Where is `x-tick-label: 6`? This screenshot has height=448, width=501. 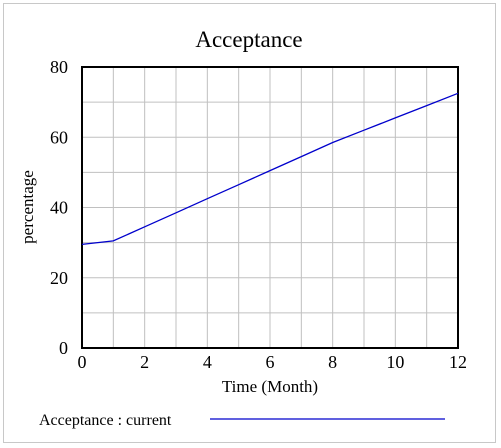
x-tick-label: 6 is located at coordinates (270, 362).